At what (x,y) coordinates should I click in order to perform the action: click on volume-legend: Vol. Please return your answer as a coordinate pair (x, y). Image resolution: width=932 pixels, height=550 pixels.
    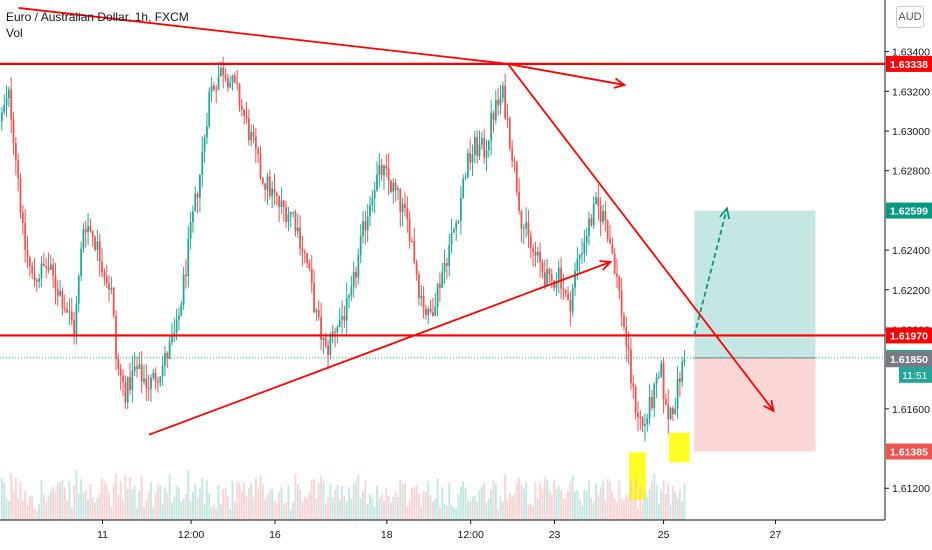
    Looking at the image, I should click on (14, 33).